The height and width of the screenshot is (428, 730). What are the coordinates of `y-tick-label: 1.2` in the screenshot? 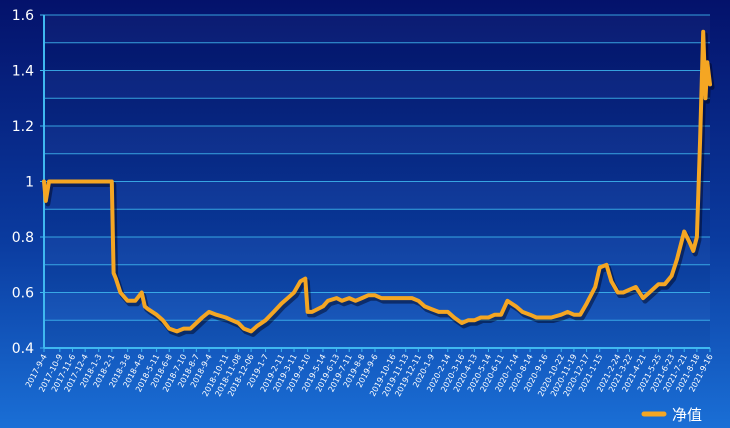 It's located at (23, 127).